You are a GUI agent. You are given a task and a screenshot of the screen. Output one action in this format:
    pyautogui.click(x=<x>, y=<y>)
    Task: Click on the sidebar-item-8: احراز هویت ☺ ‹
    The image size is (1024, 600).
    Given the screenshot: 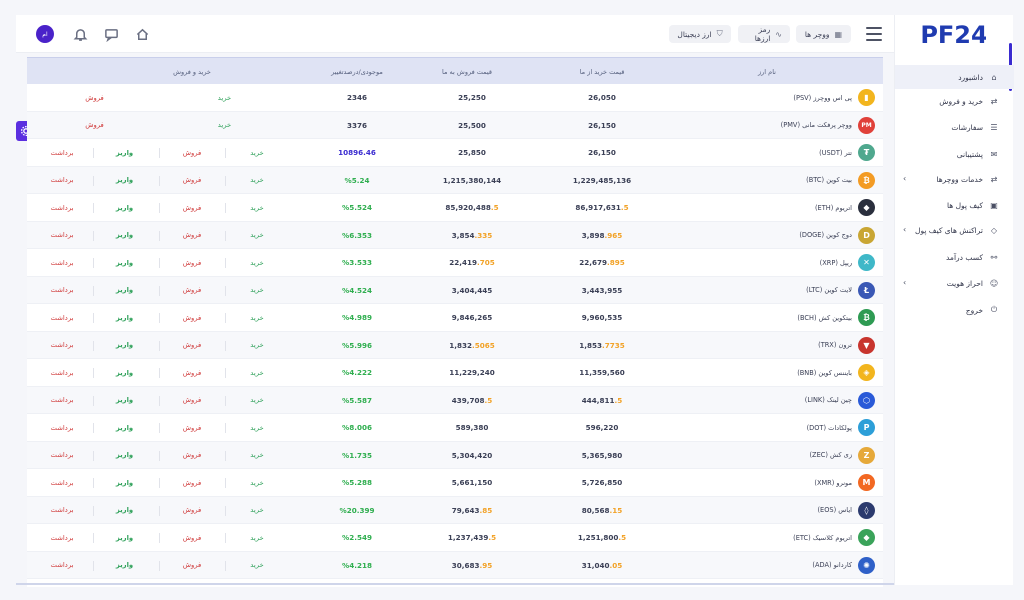 What is the action you would take?
    pyautogui.click(x=954, y=283)
    